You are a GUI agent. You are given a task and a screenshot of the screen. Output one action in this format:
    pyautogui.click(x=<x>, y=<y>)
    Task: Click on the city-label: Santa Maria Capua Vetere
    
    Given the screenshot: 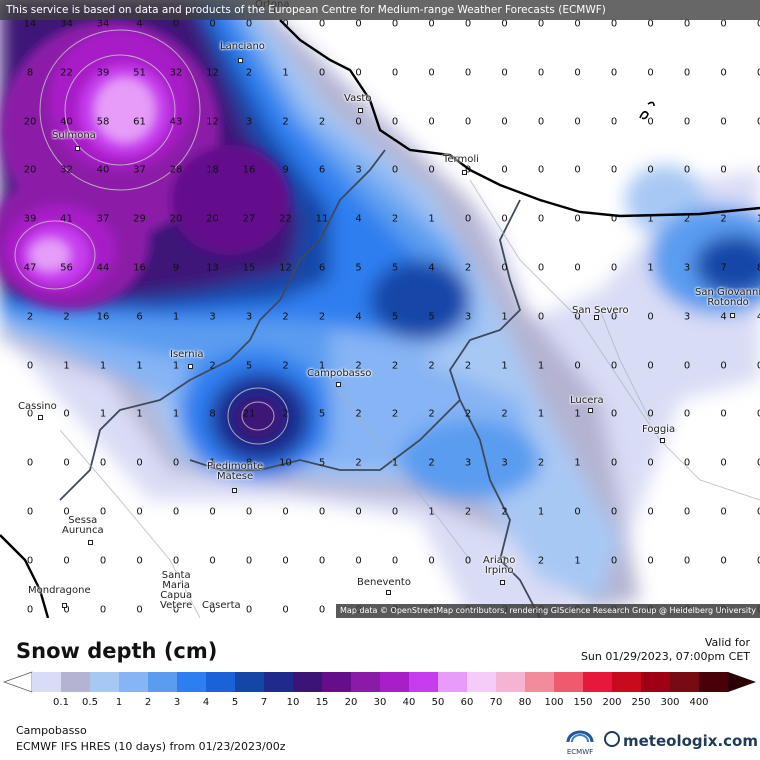 What is the action you would take?
    pyautogui.click(x=176, y=590)
    